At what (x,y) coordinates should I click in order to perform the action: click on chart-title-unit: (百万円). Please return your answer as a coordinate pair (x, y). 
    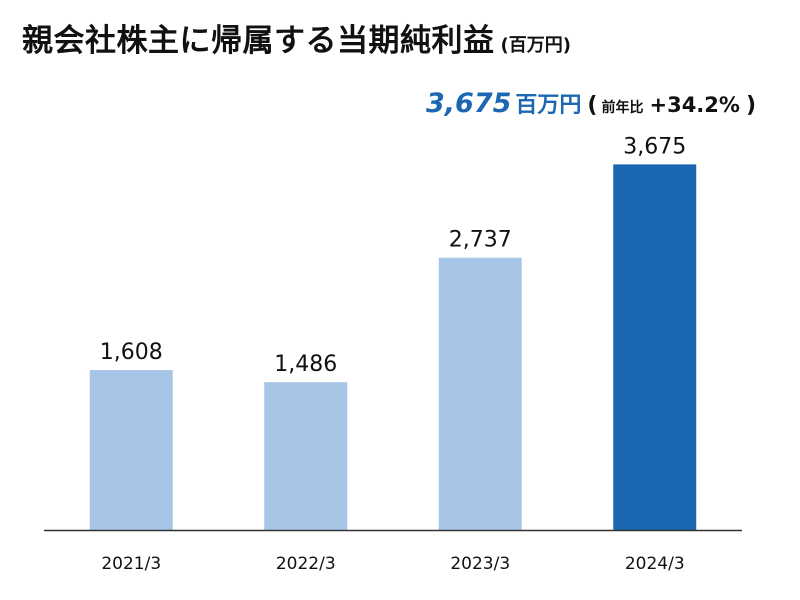
    Looking at the image, I should click on (535, 45).